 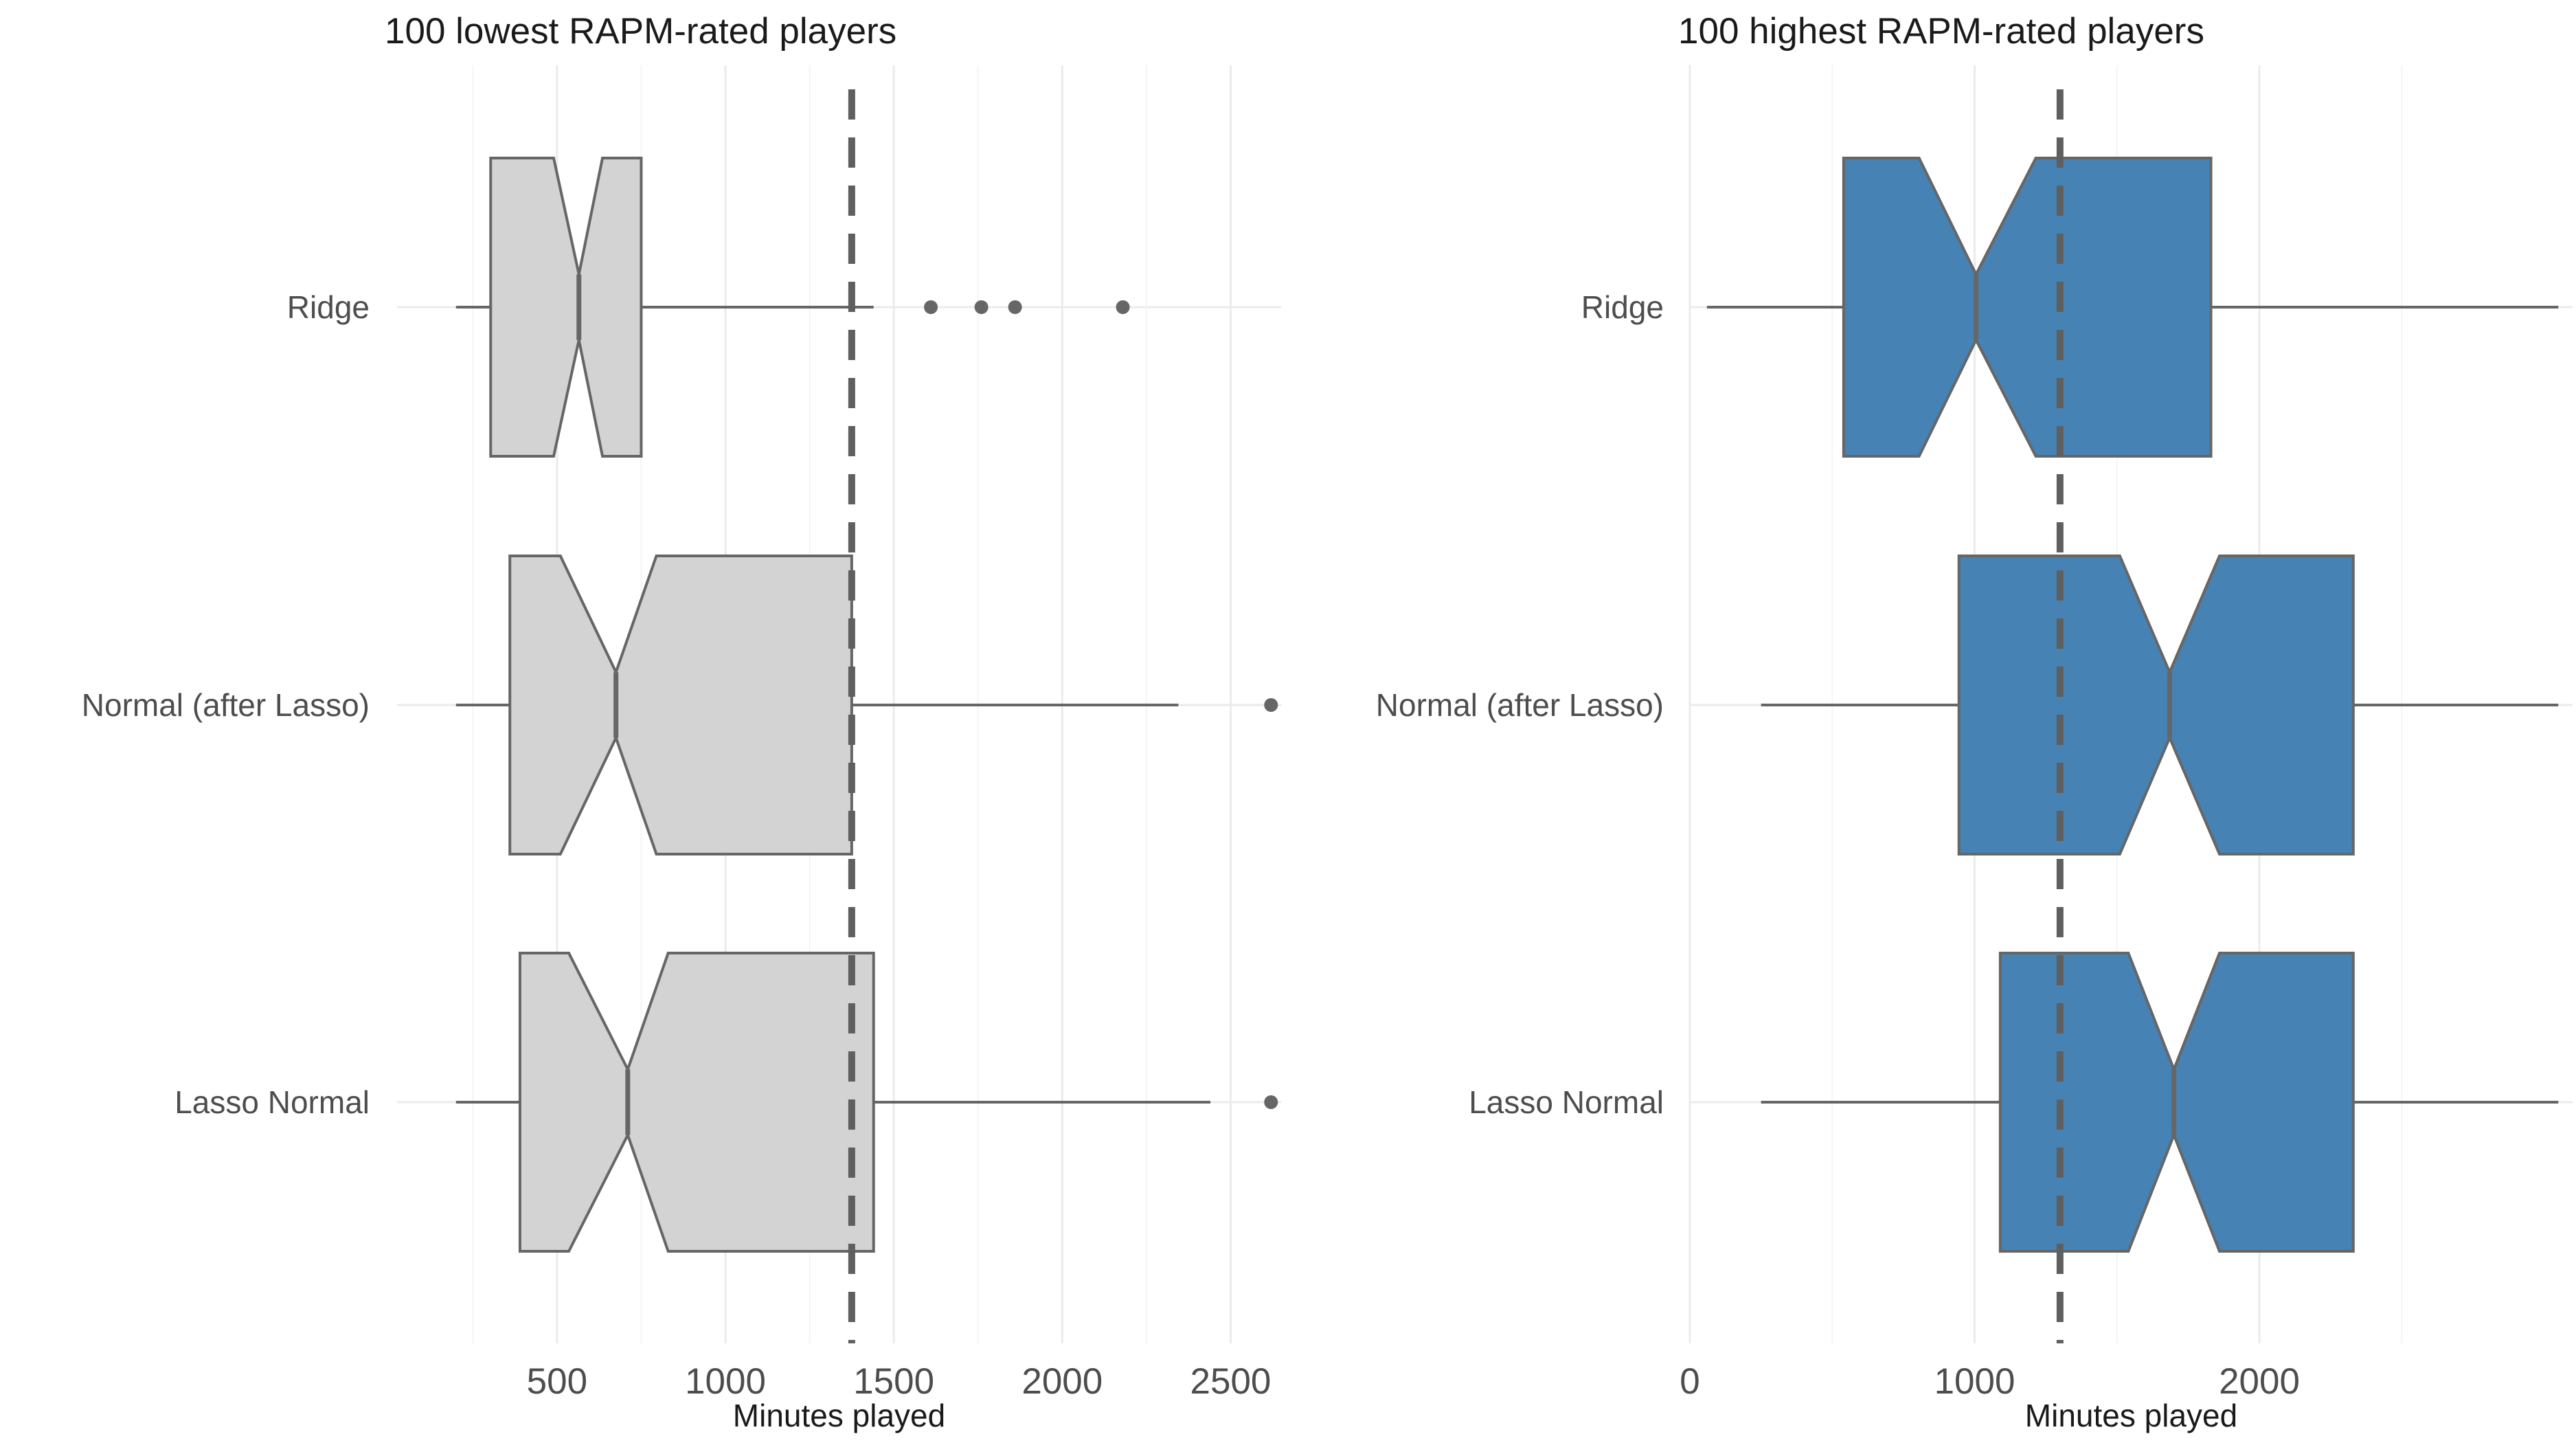 I want to click on x-tick-label: 1500, so click(x=893, y=1381).